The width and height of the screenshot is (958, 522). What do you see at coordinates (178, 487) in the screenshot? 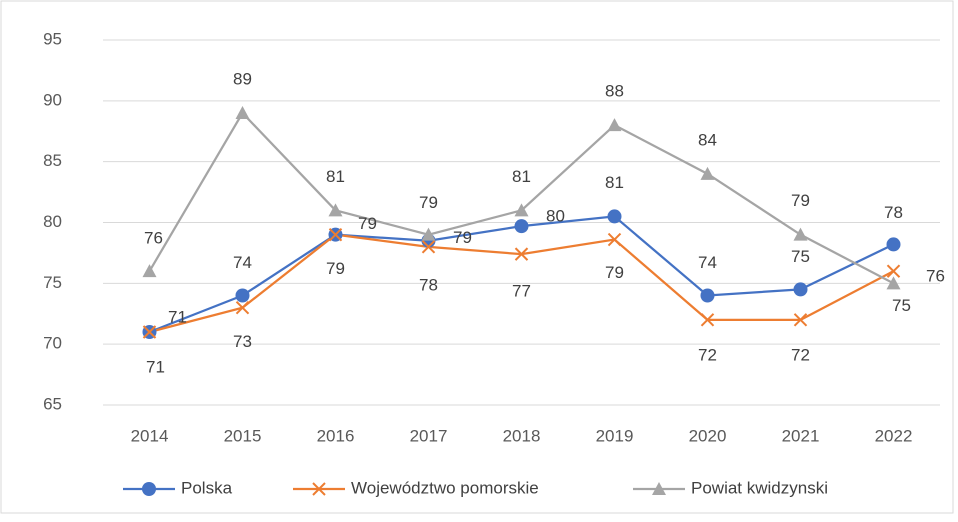
I see `legend-item: Polska` at bounding box center [178, 487].